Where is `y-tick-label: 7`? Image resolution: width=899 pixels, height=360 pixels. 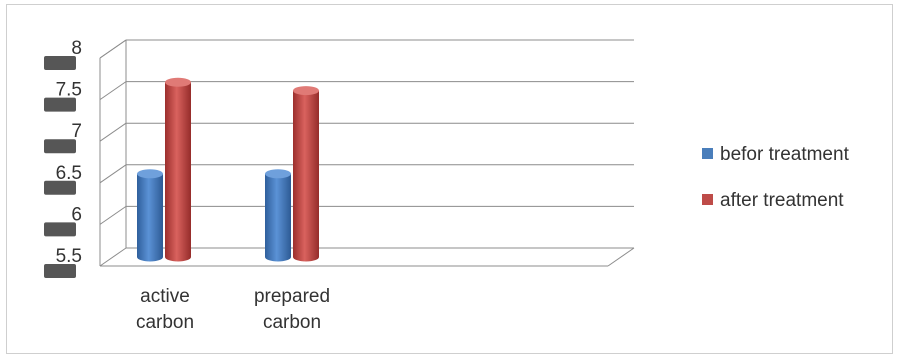
y-tick-label: 7 is located at coordinates (76, 131).